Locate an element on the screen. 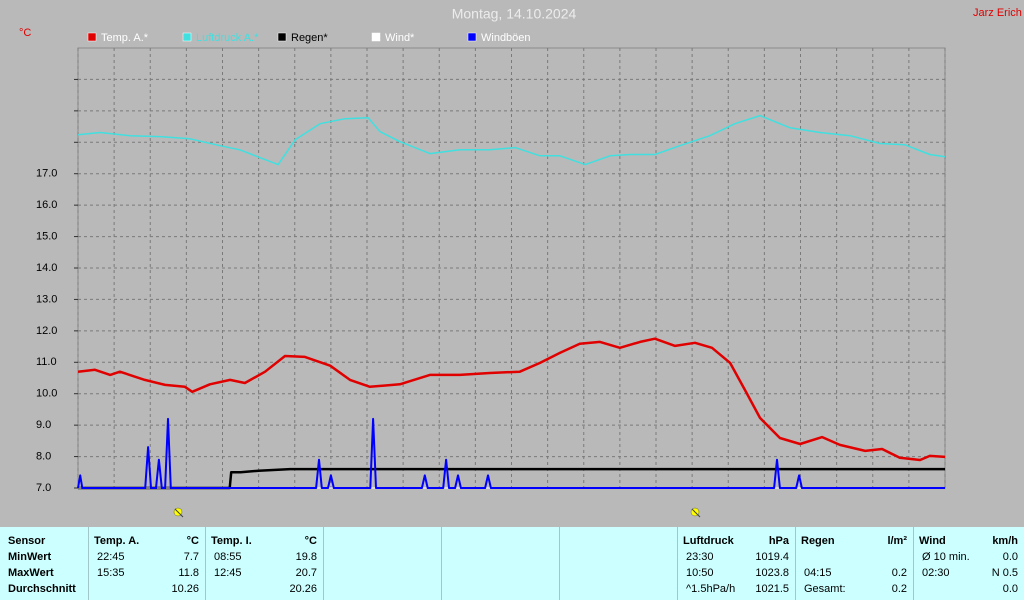 This screenshot has height=600, width=1024. cell-time: 22:45 is located at coordinates (111, 557).